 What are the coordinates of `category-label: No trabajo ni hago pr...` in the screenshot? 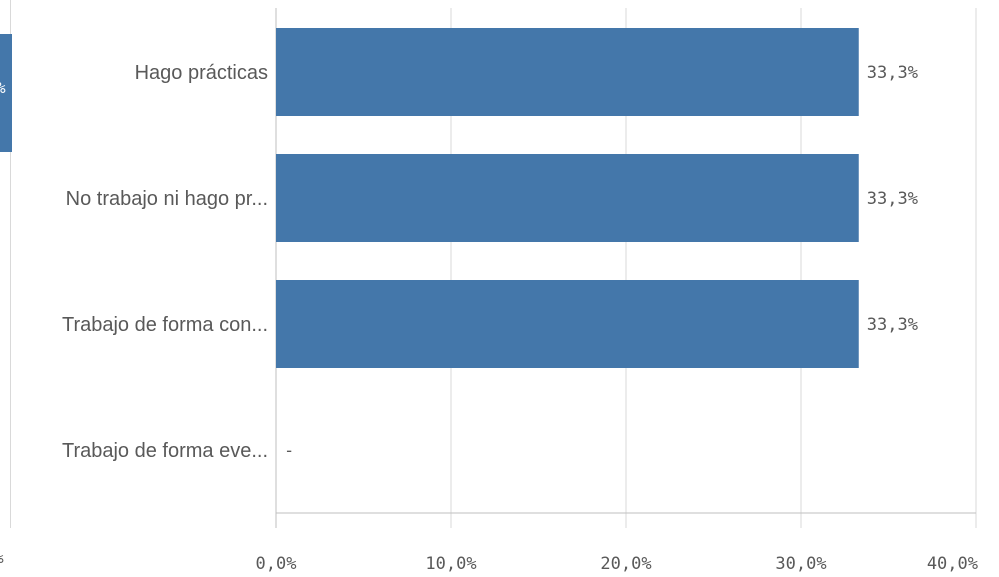 It's located at (167, 199).